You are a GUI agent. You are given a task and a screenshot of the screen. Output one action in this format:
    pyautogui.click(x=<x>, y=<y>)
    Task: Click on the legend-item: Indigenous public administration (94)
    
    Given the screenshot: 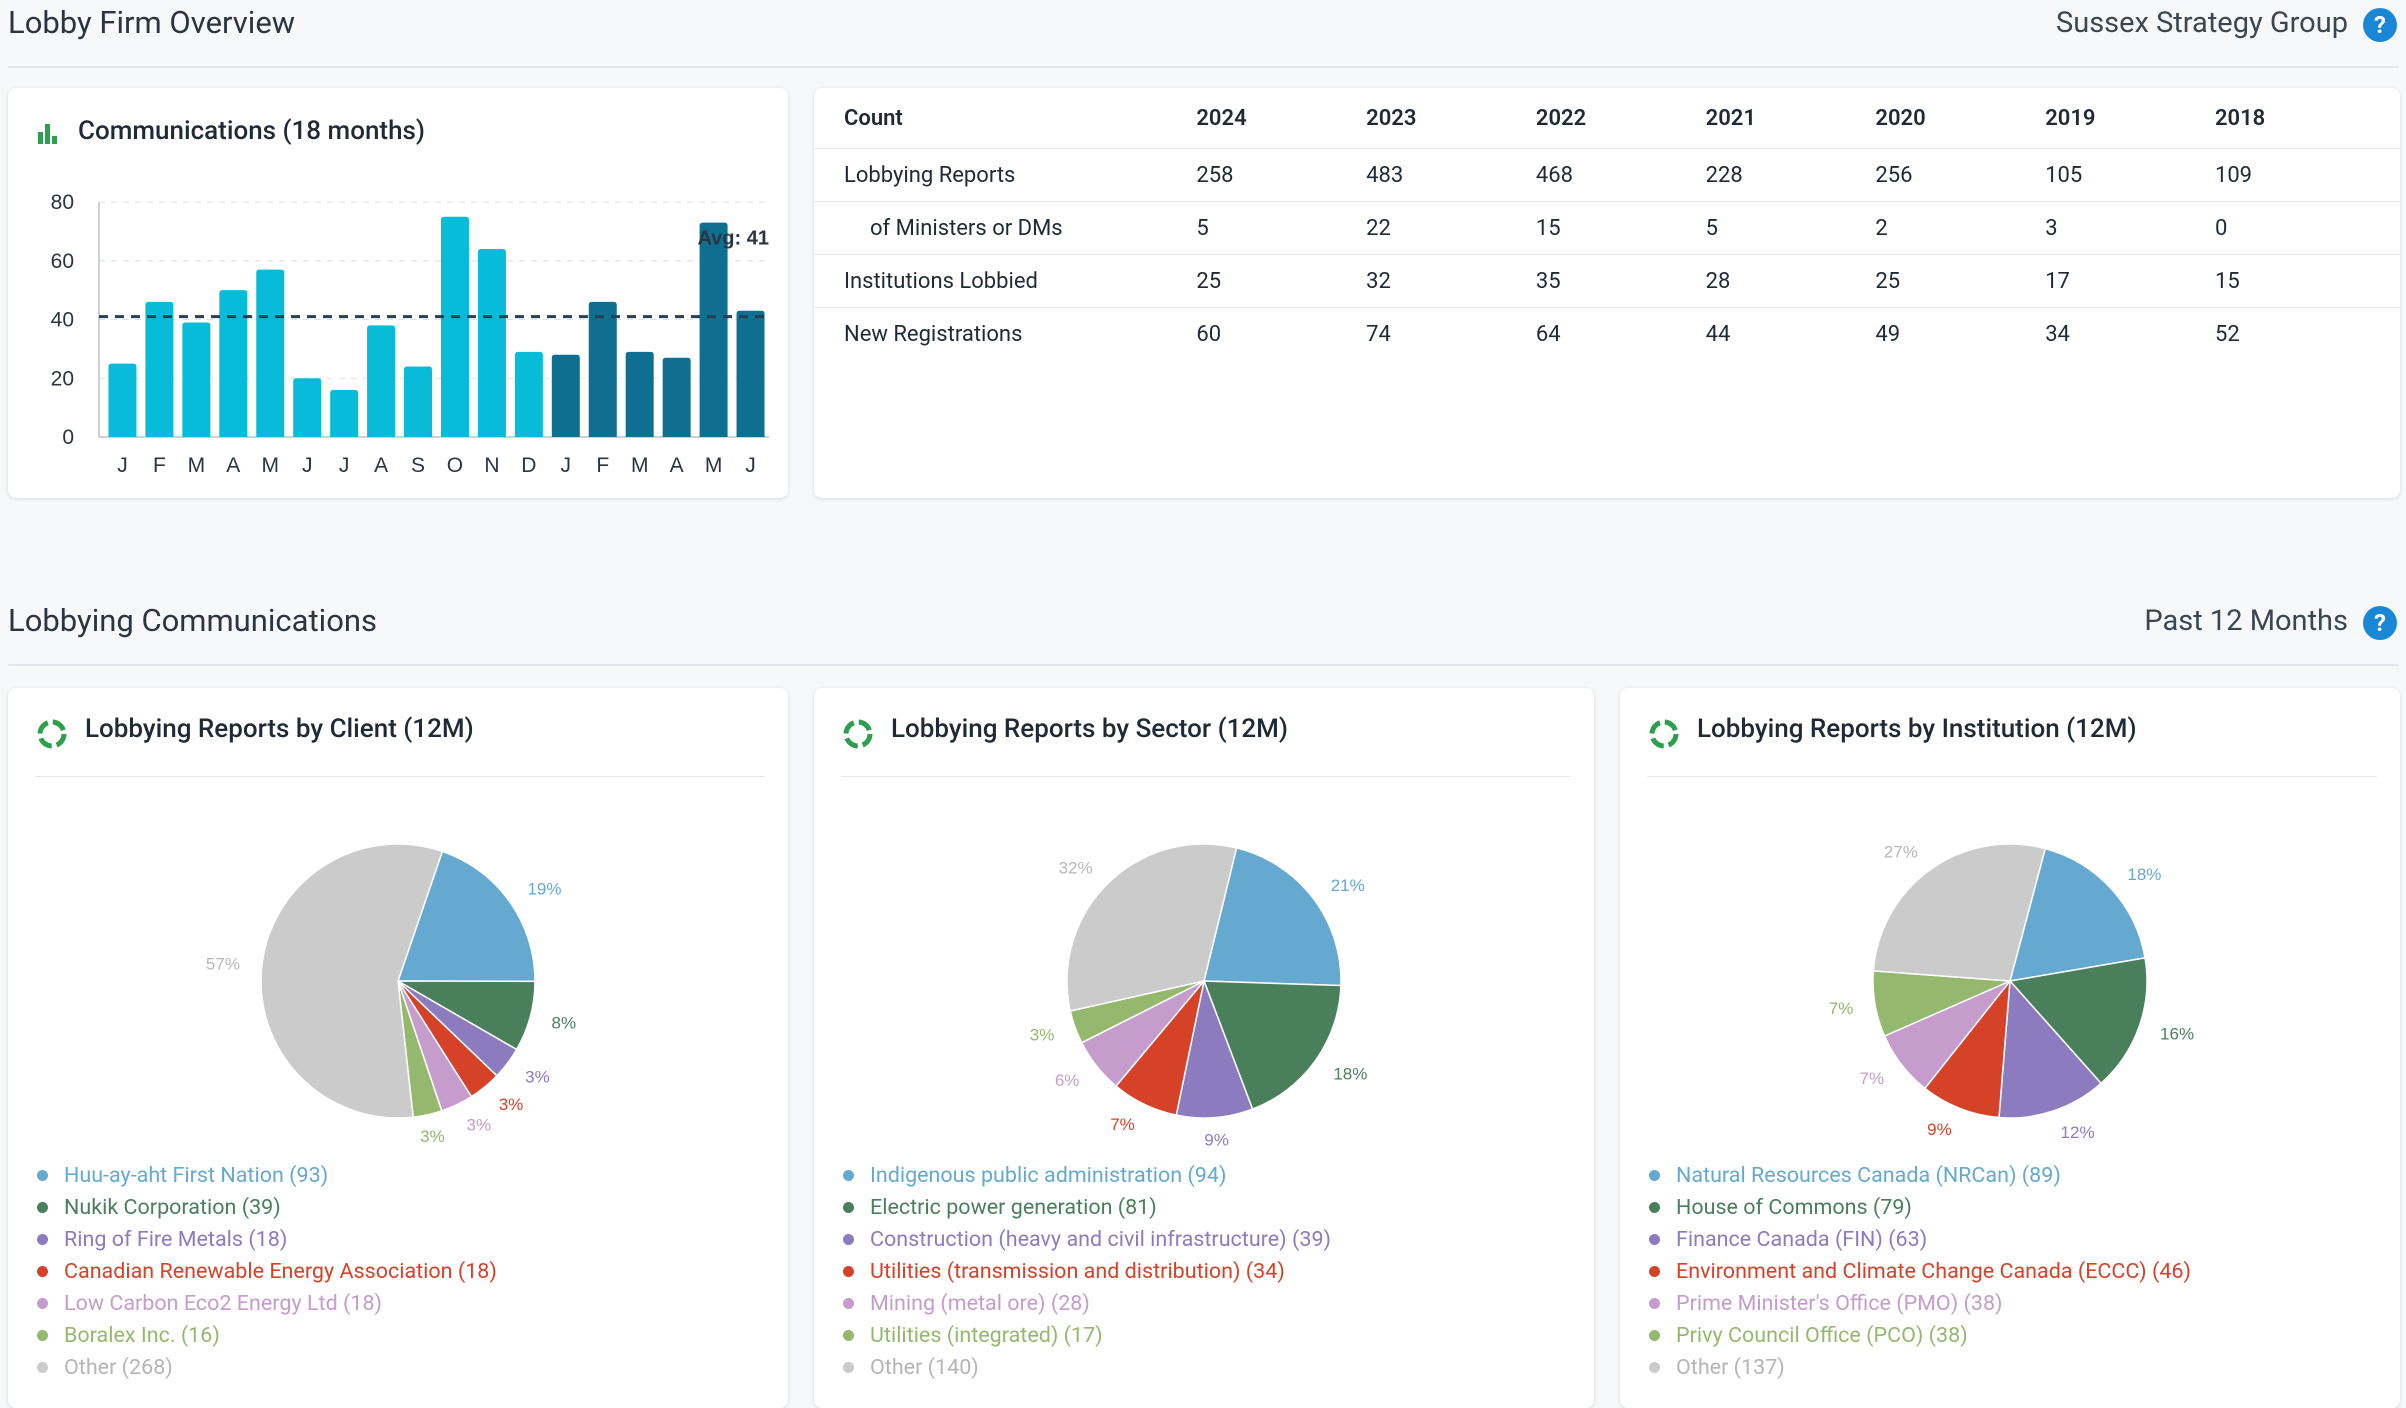 What is the action you would take?
    pyautogui.click(x=1086, y=1176)
    